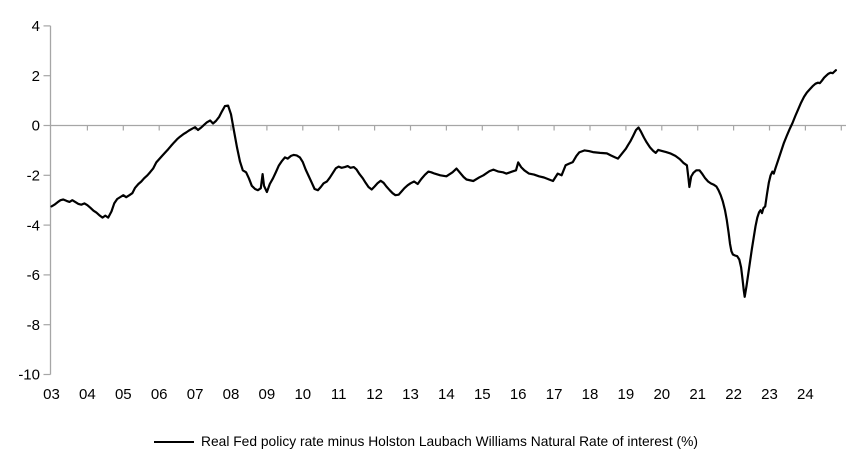 The width and height of the screenshot is (852, 471). Describe the element at coordinates (174, 441) in the screenshot. I see `legend-line-sample` at that location.